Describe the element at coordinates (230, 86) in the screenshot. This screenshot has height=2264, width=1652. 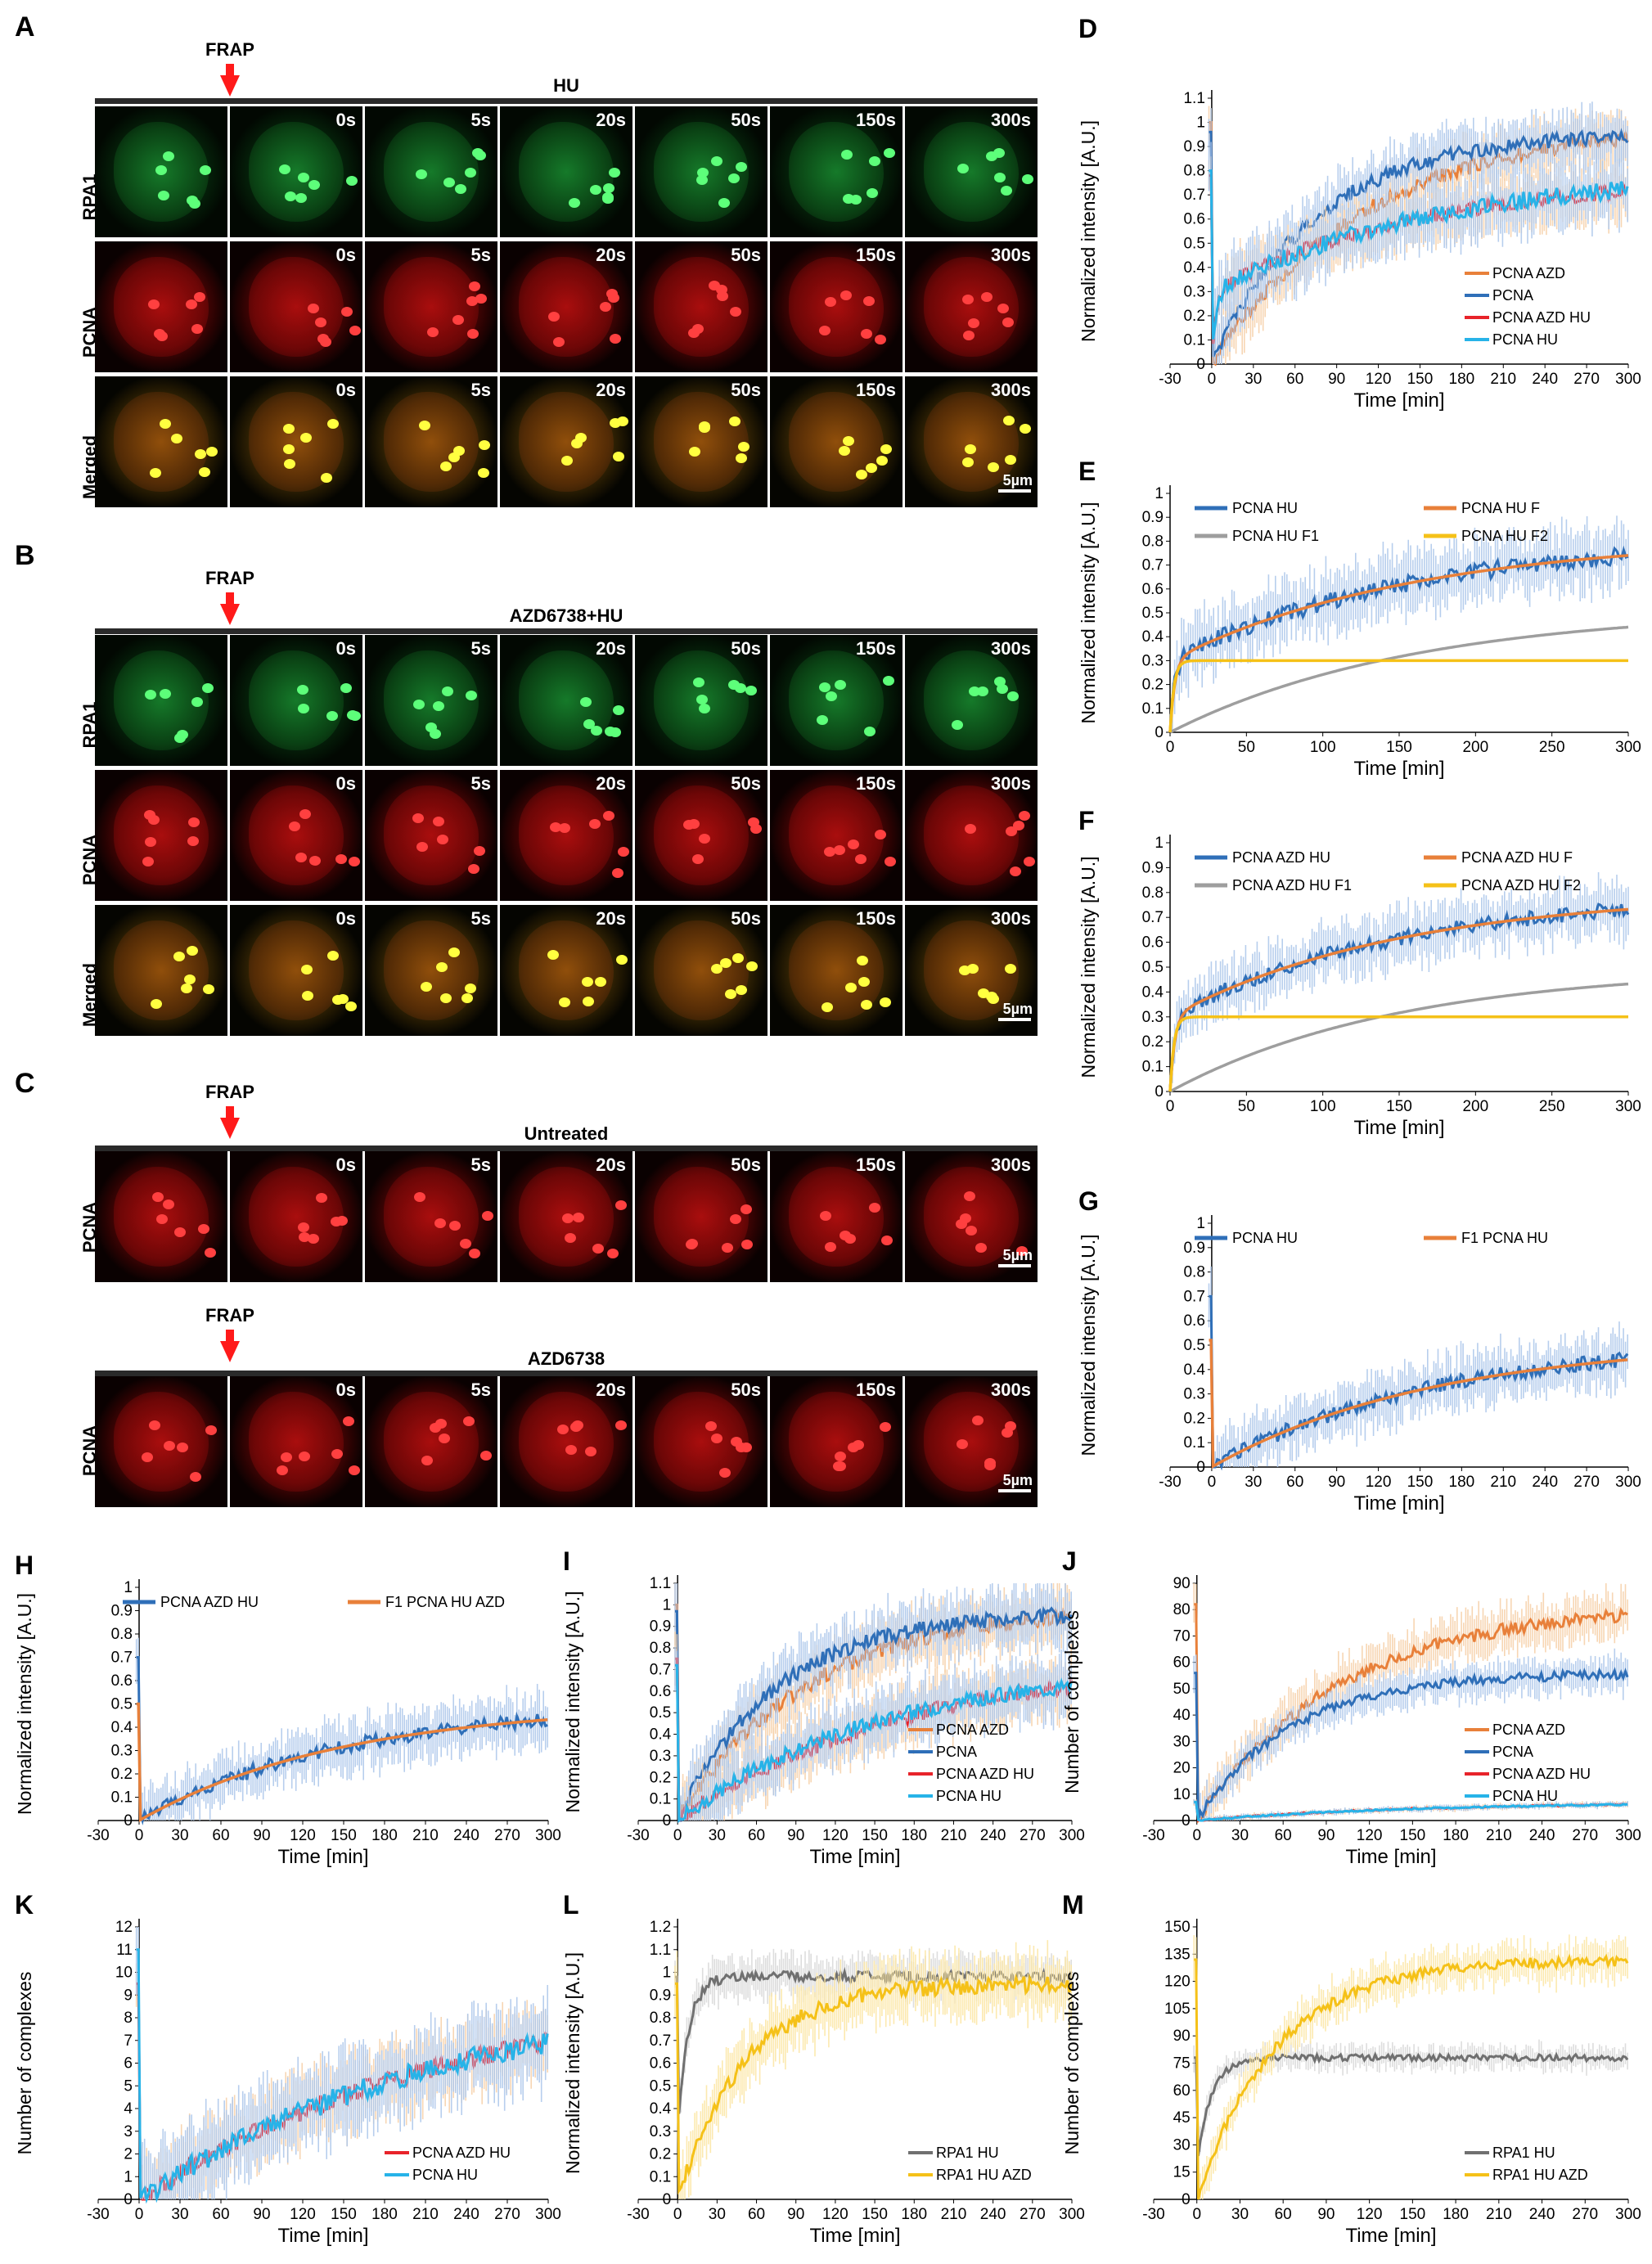
I see `frap-arrow-head-a` at that location.